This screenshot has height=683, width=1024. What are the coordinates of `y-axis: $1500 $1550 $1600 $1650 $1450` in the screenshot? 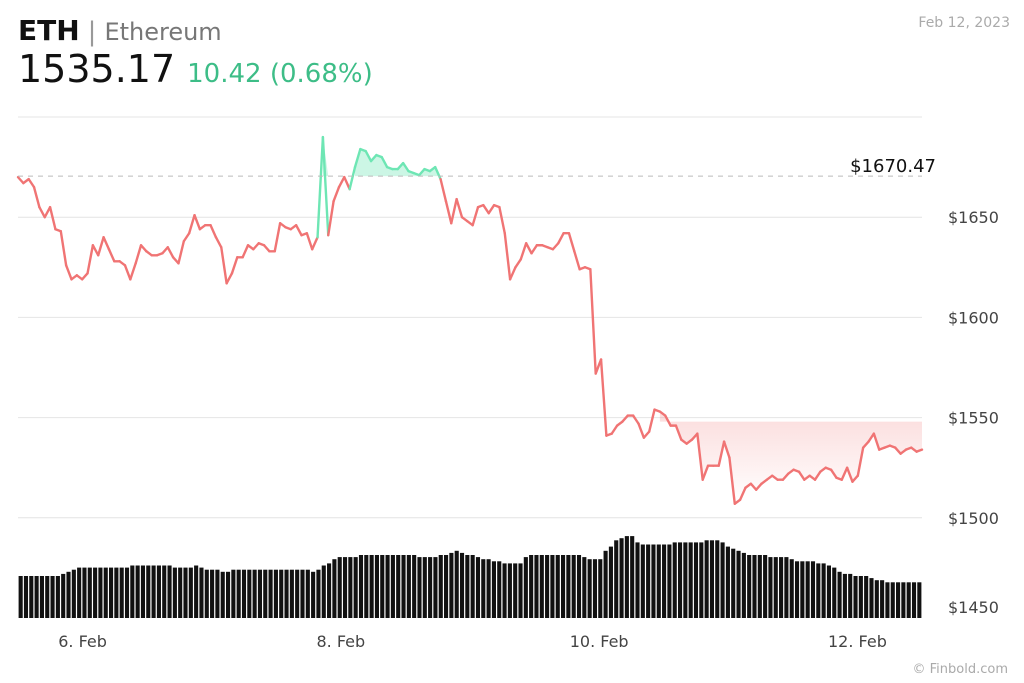 It's located at (973, 412).